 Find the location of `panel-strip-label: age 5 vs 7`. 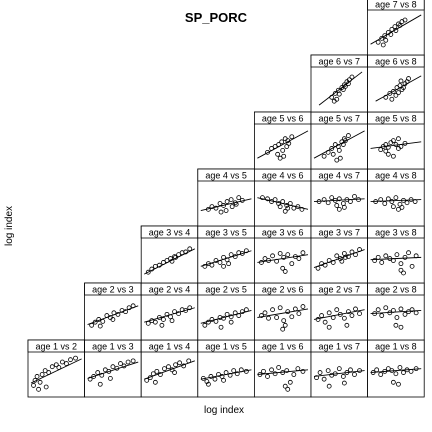

panel-strip-label: age 5 vs 7 is located at coordinates (340, 119).